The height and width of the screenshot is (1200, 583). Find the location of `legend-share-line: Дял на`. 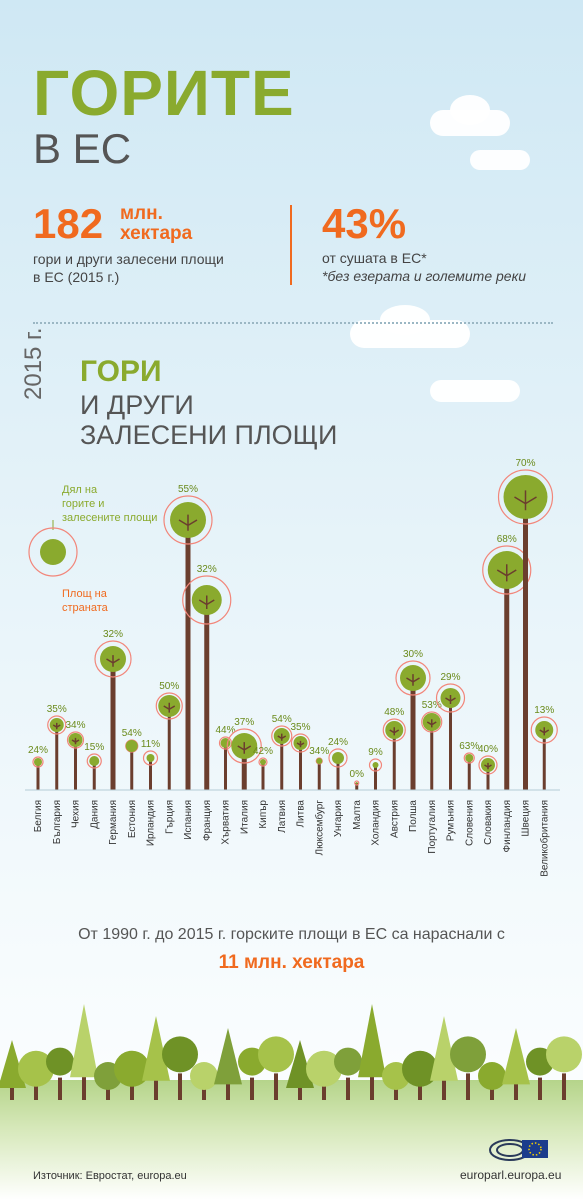

legend-share-line: Дял на is located at coordinates (80, 490).